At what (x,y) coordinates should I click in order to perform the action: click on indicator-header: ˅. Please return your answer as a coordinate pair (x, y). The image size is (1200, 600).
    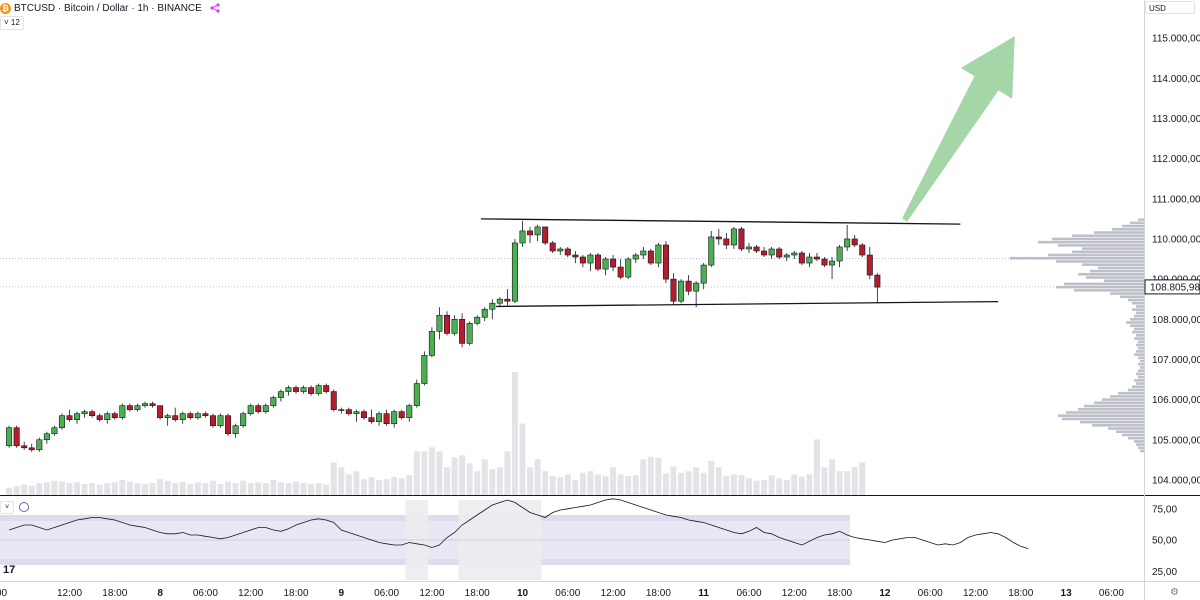
    Looking at the image, I should click on (14, 507).